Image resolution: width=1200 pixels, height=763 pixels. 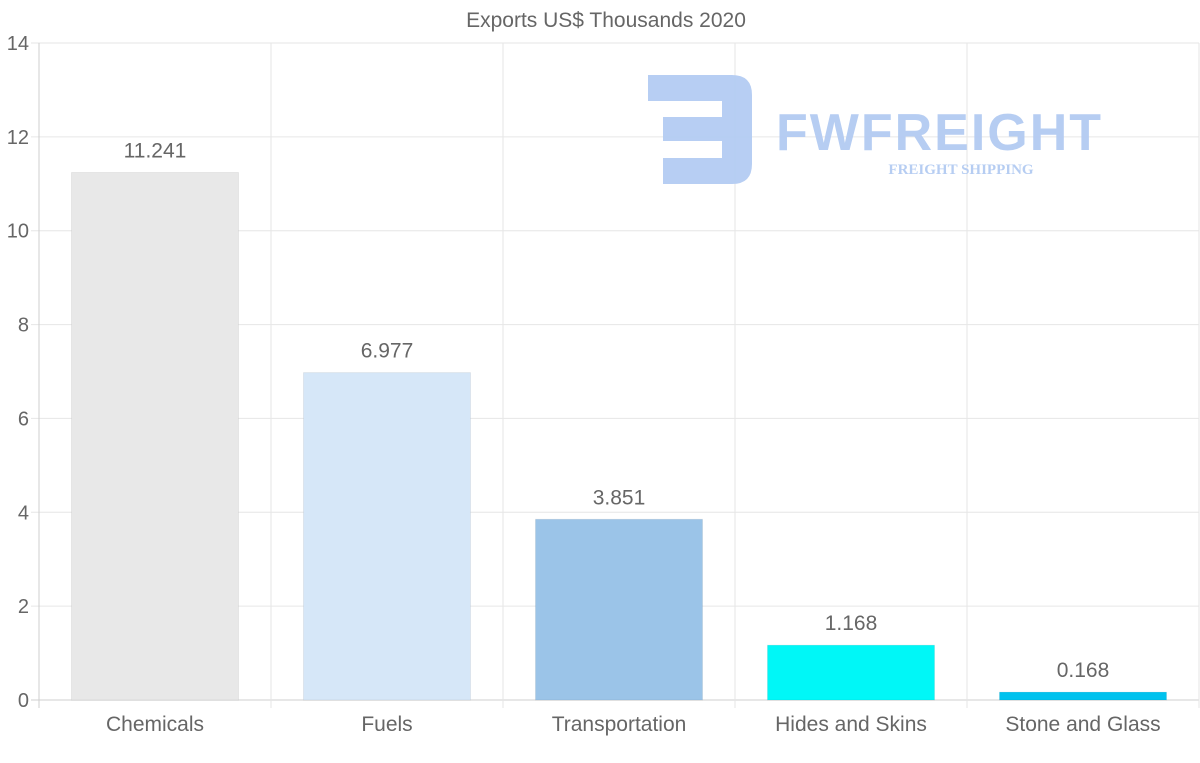 I want to click on y-tick-label: 0, so click(x=23, y=701).